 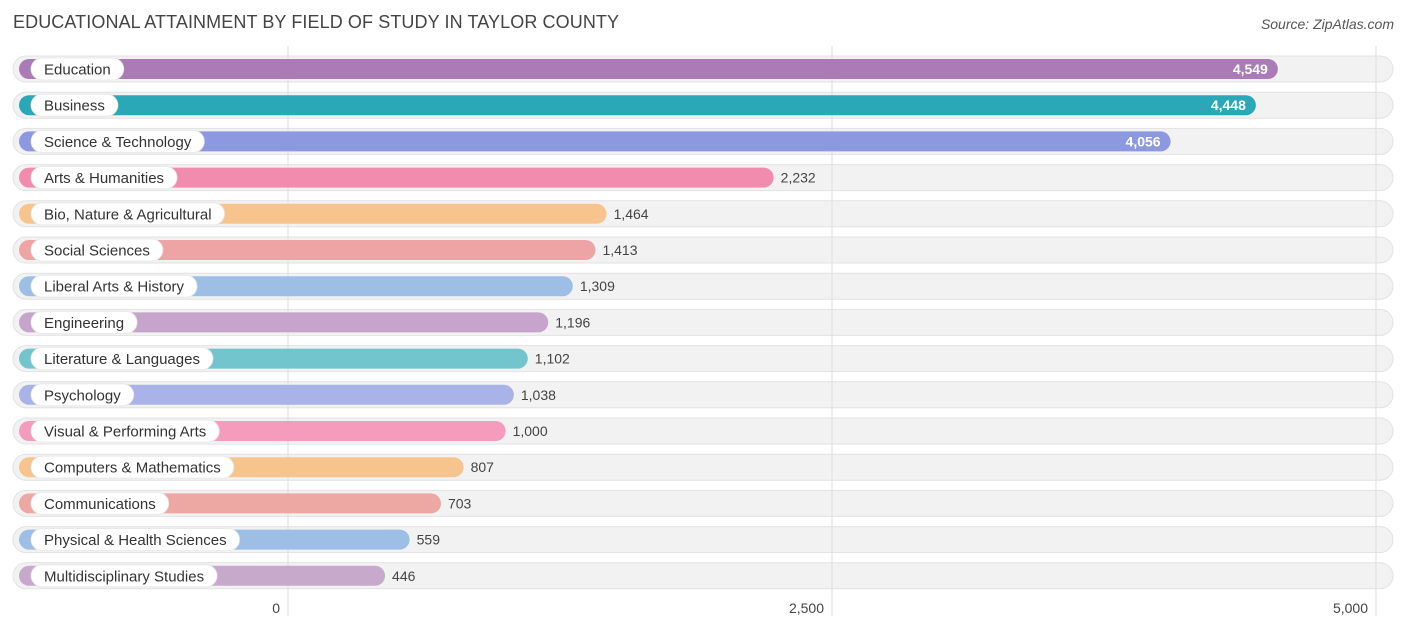 I want to click on category-label: Education, so click(x=77, y=70).